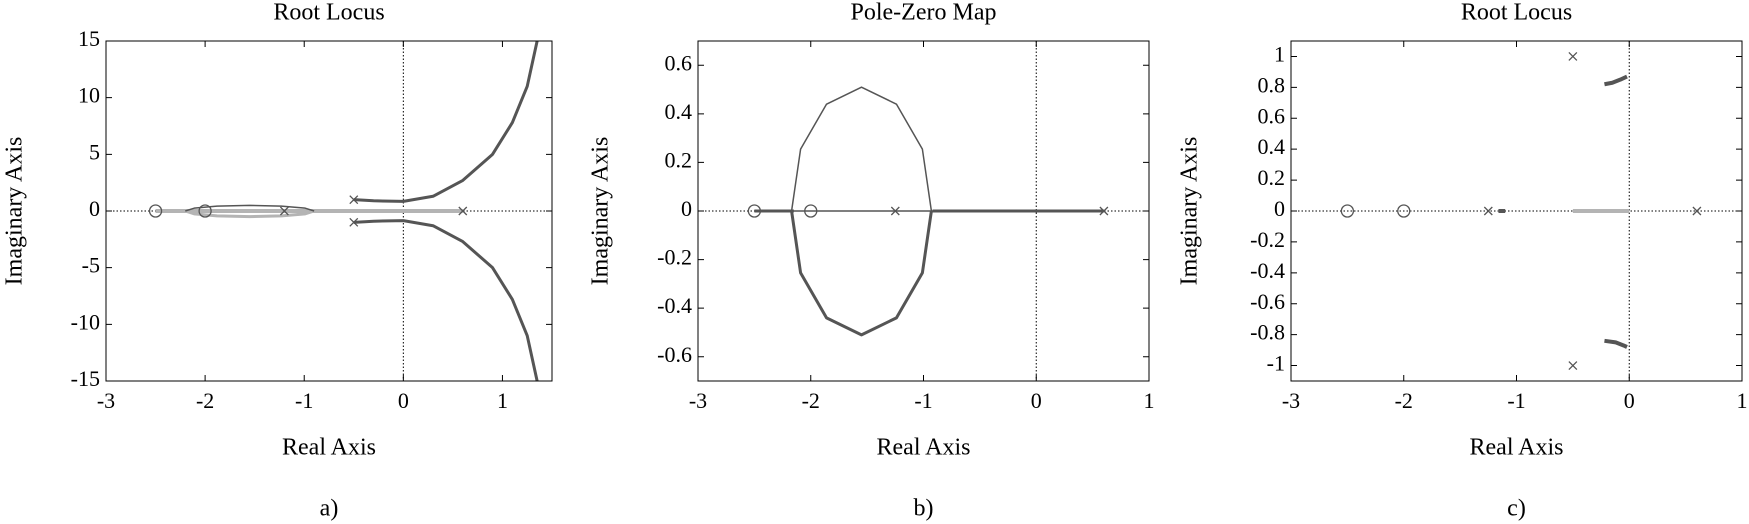  Describe the element at coordinates (89, 38) in the screenshot. I see `y-tick-label: 15` at that location.